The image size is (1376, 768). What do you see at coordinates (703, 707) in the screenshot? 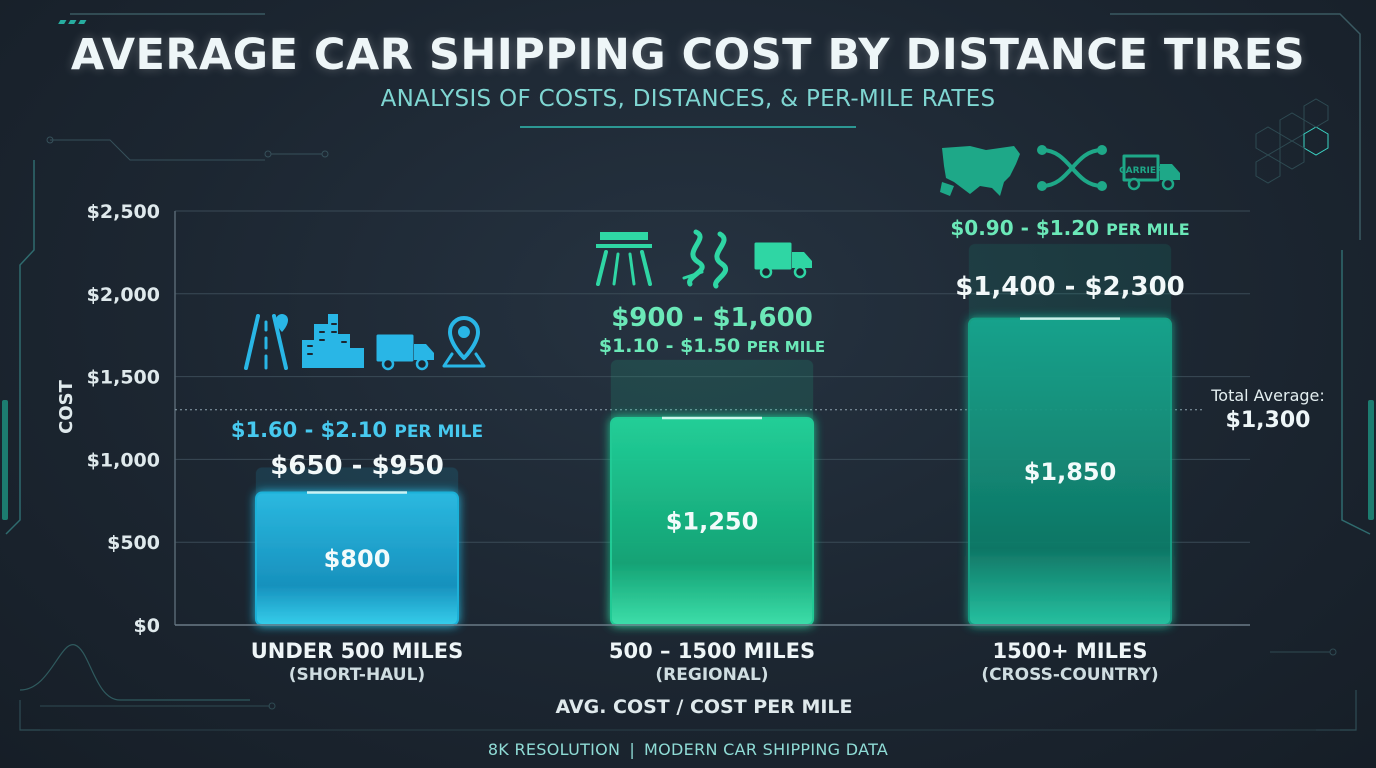
I see `x-axis-title: AVG. COST / COST PER MILE` at bounding box center [703, 707].